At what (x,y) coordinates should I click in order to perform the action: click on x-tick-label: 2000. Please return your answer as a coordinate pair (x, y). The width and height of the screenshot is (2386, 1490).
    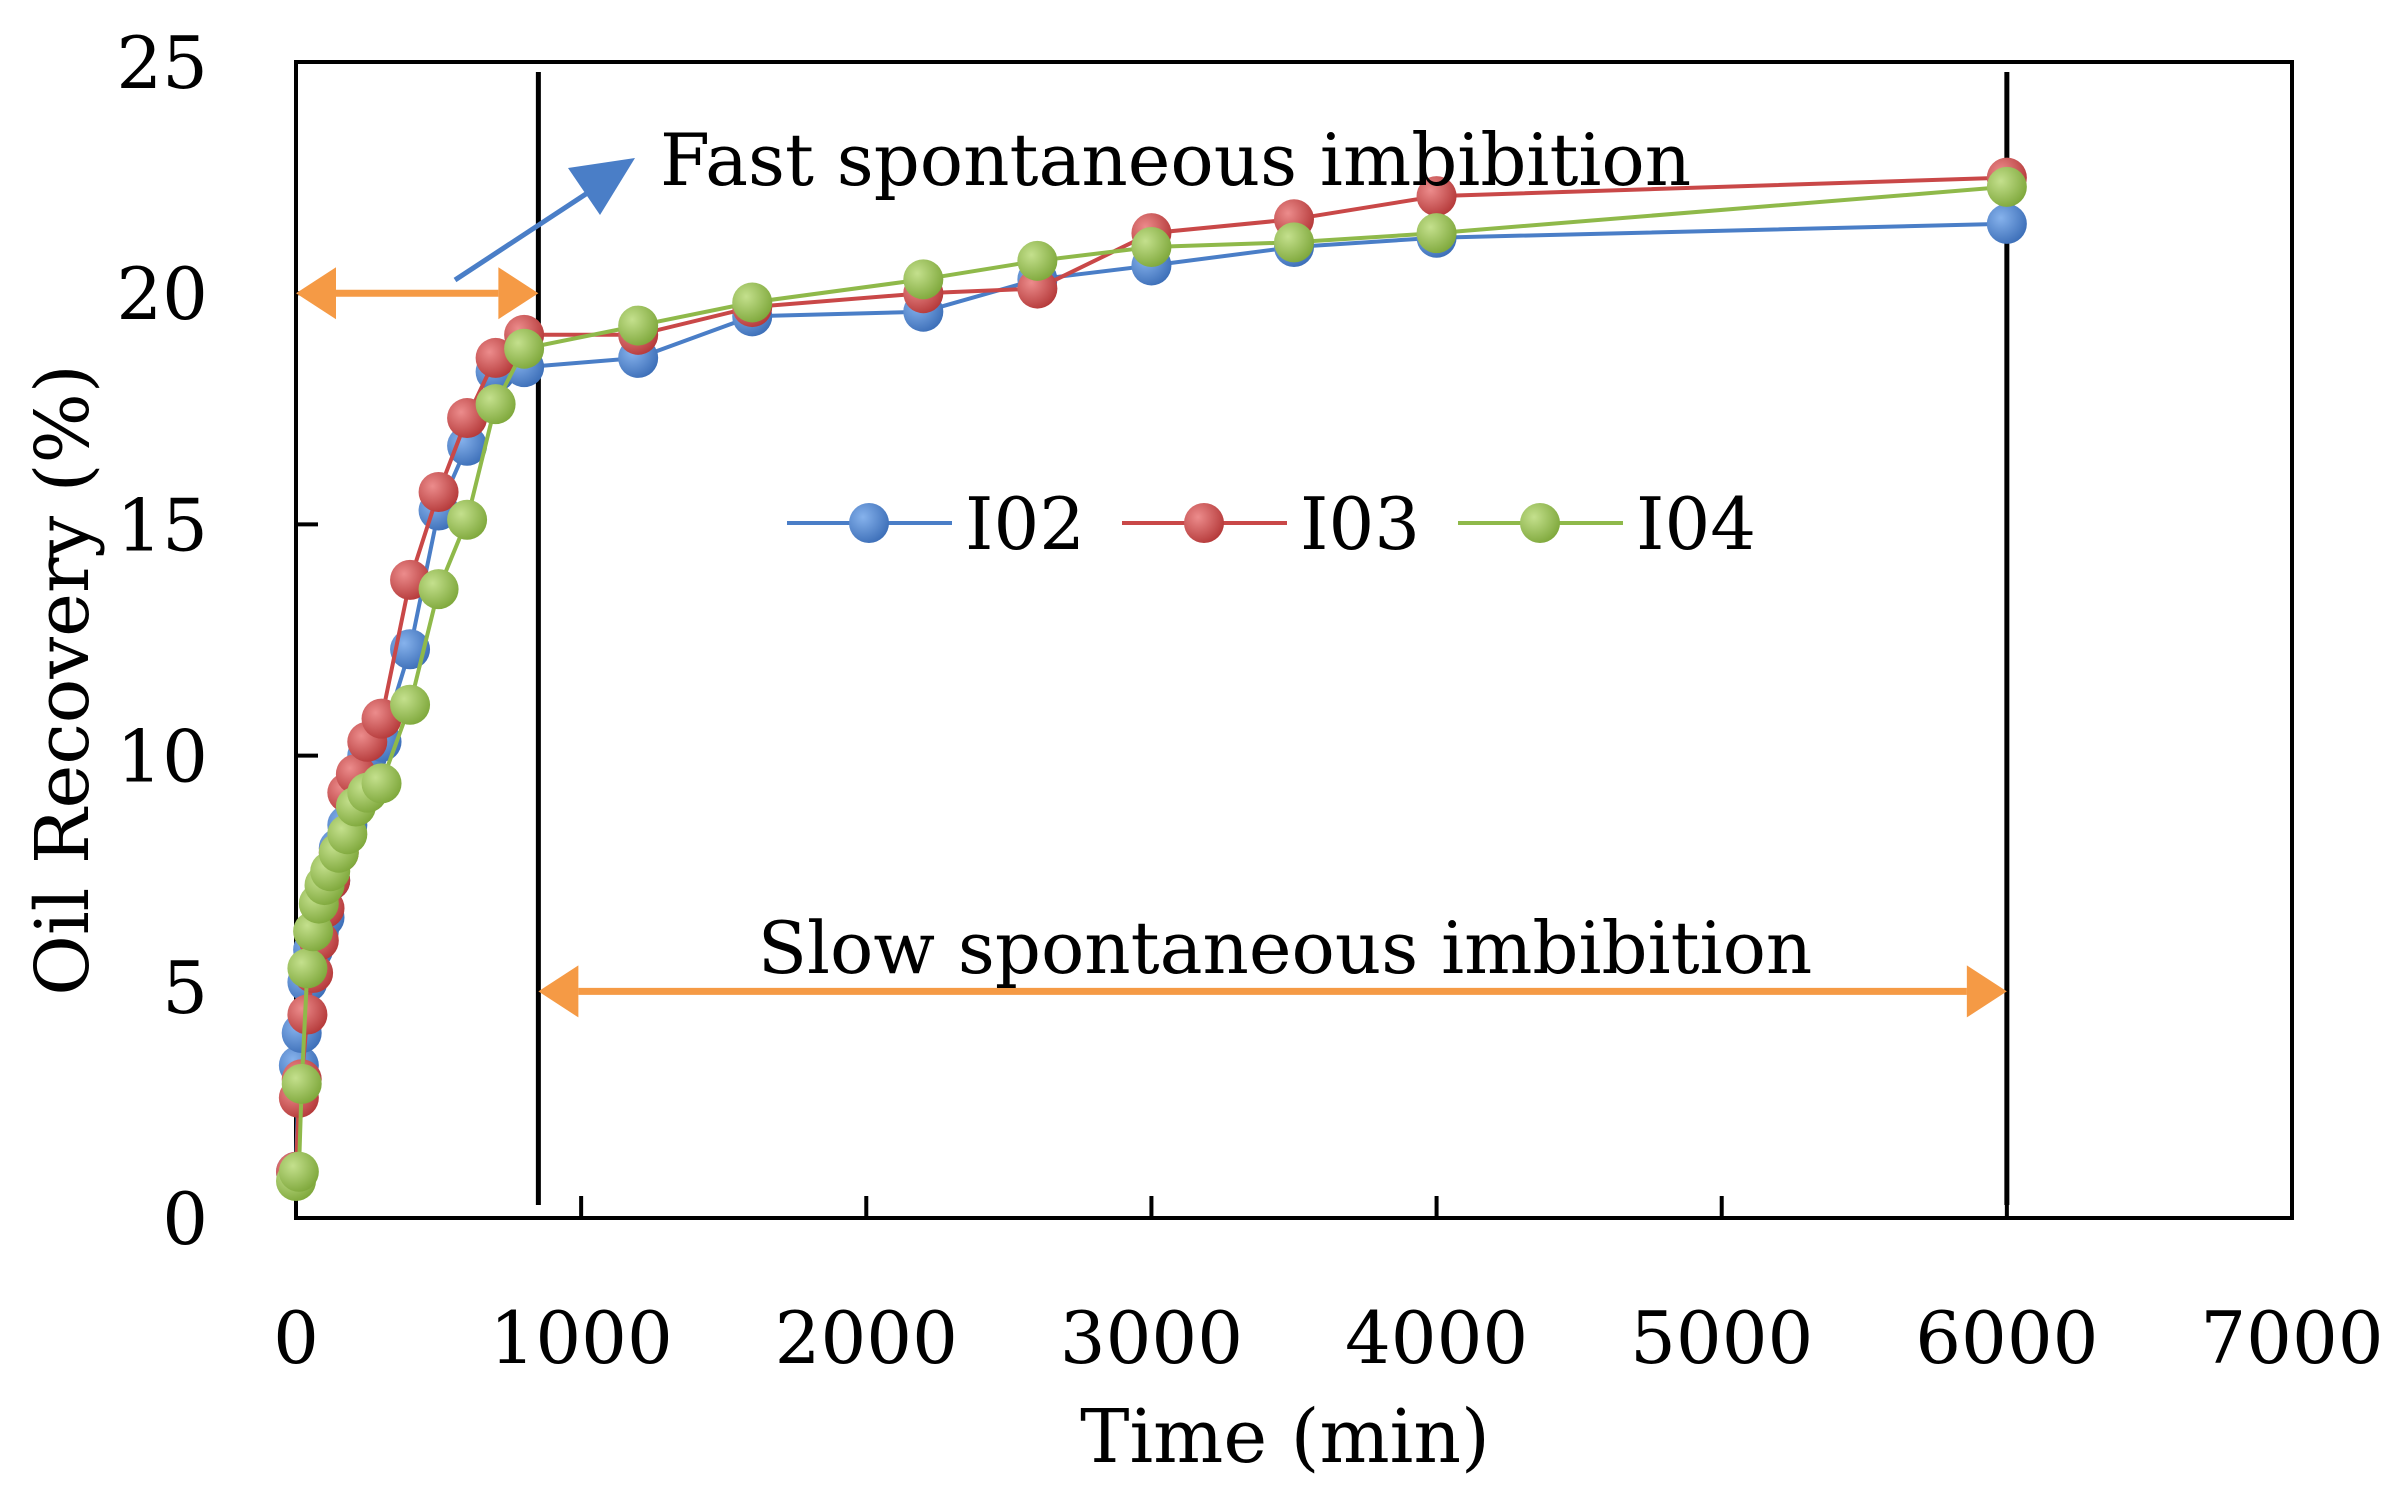
    Looking at the image, I should click on (866, 1338).